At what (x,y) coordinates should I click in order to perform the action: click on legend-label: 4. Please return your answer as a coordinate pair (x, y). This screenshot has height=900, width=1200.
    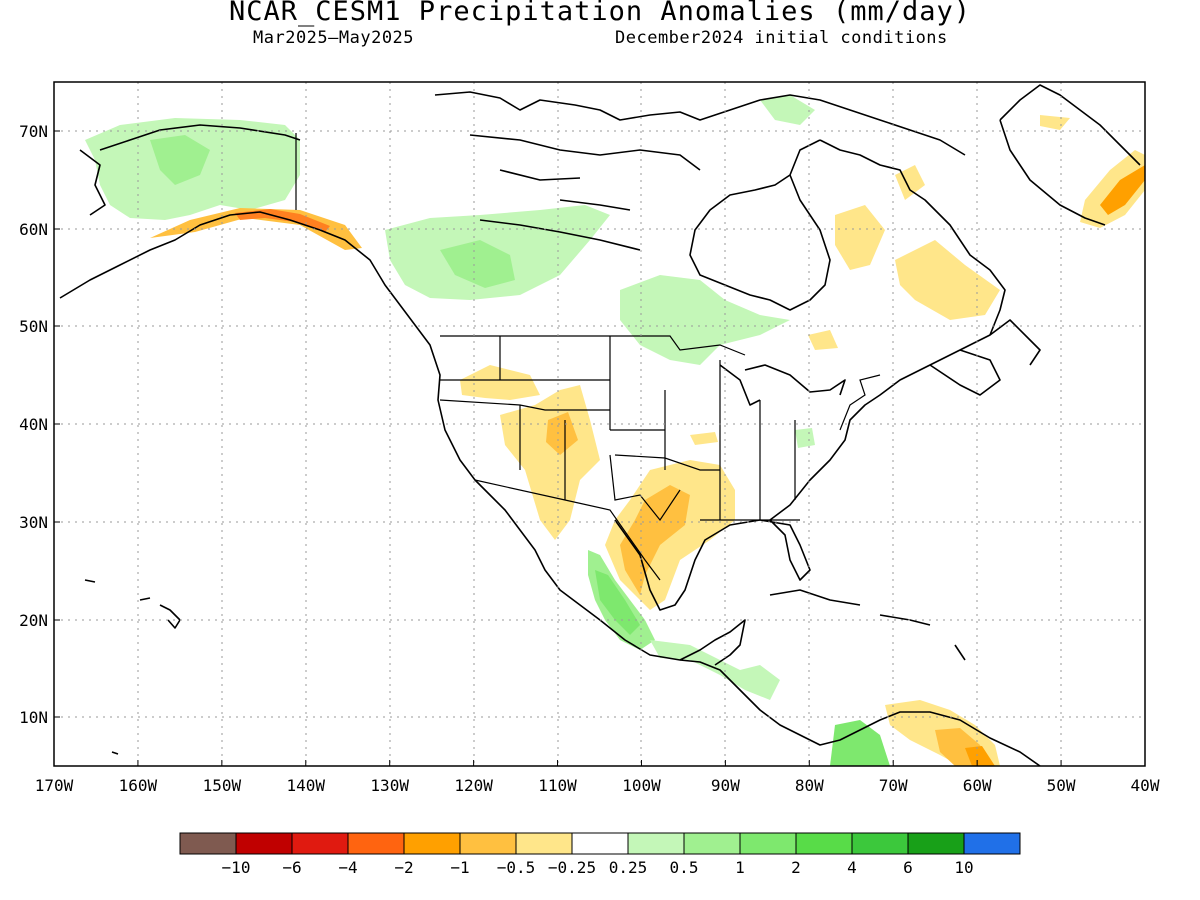
    Looking at the image, I should click on (852, 867).